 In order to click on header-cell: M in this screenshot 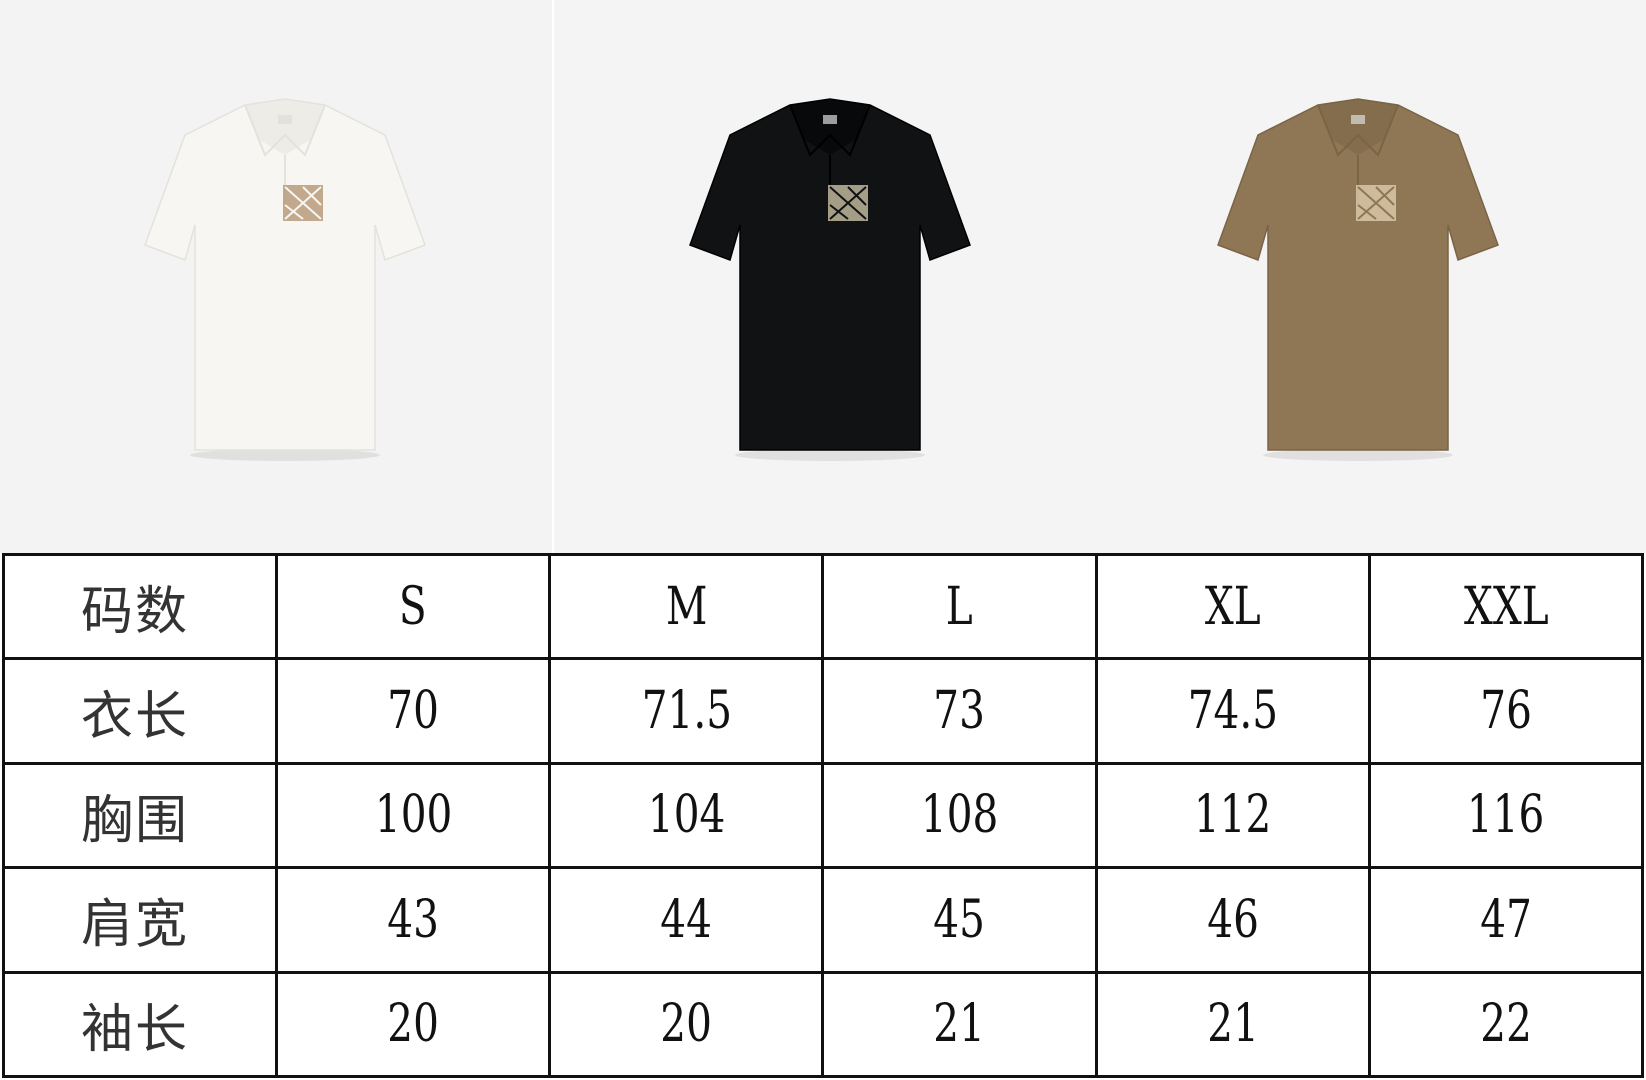, I will do `click(686, 606)`.